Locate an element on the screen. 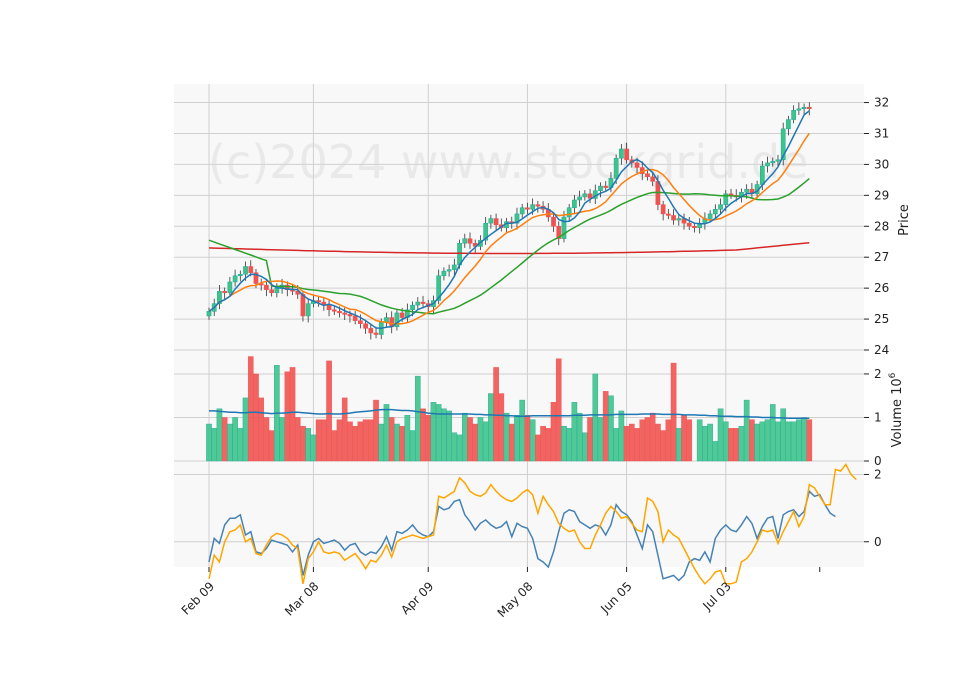 The width and height of the screenshot is (960, 690). volume-panel is located at coordinates (509, 409).